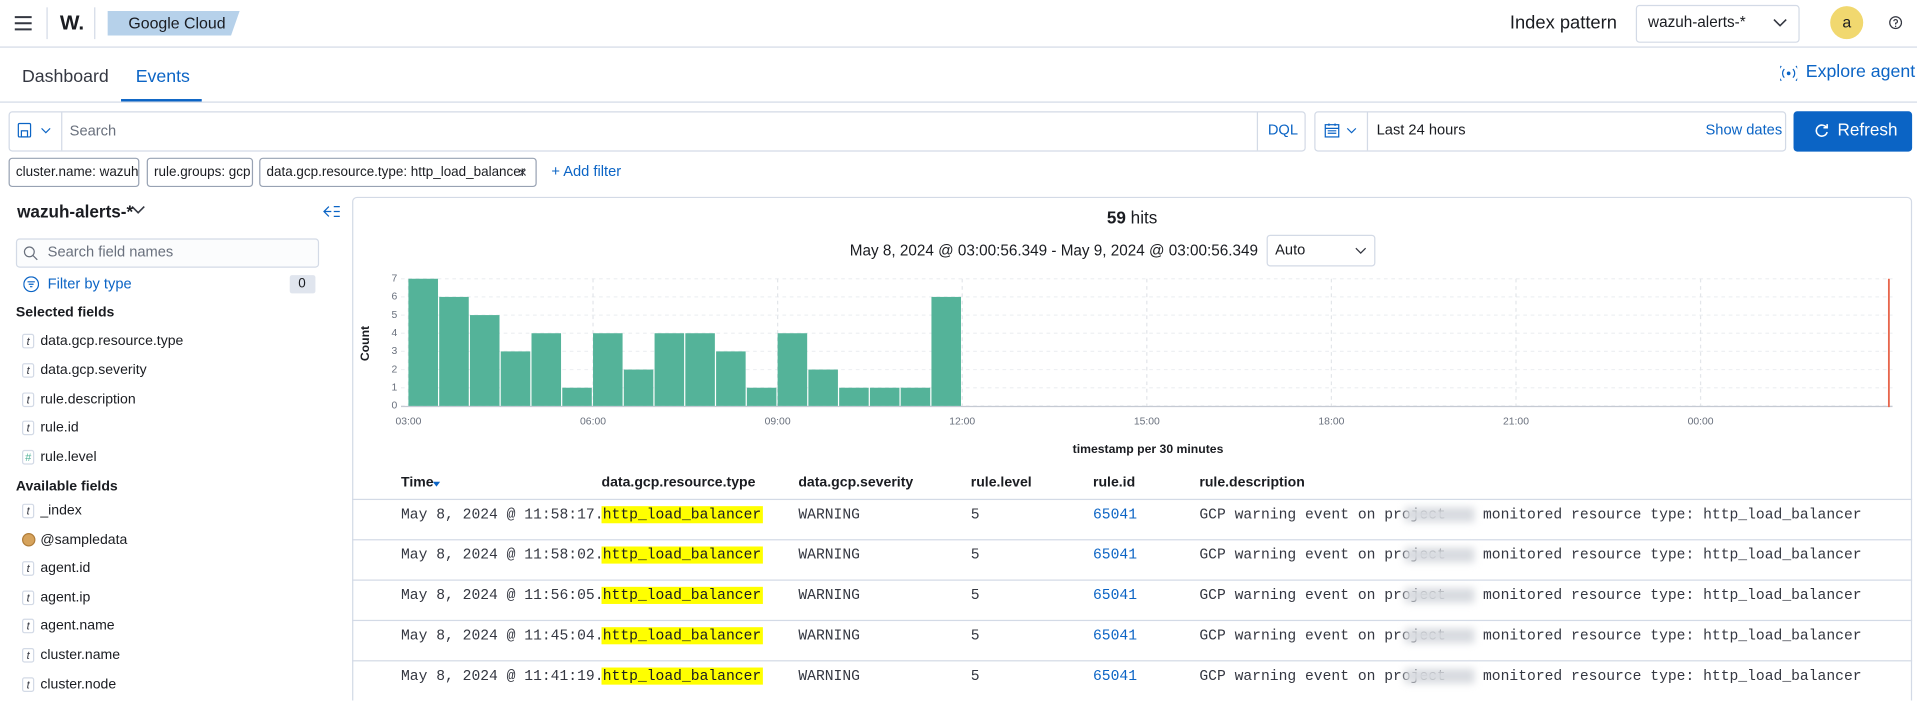  Describe the element at coordinates (515, 595) in the screenshot. I see `cell-time: May 8, 2024 @ 11:56:05.164` at that location.